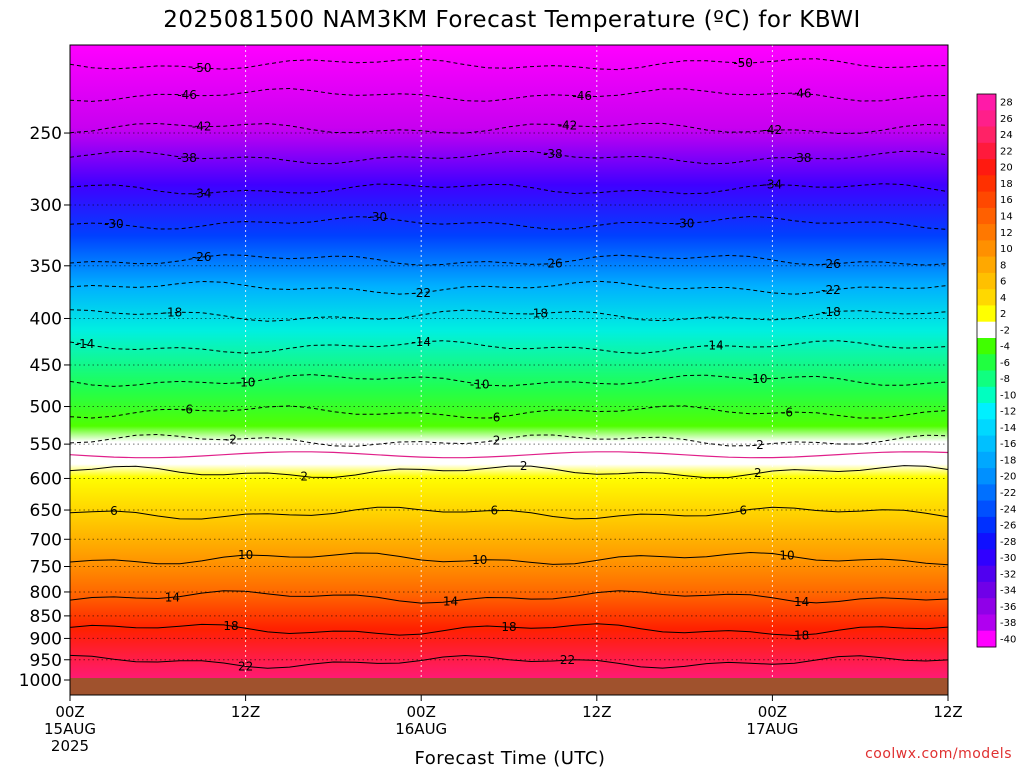 This screenshot has height=768, width=1024. Describe the element at coordinates (1006, 119) in the screenshot. I see `colorbar-label: 26` at that location.